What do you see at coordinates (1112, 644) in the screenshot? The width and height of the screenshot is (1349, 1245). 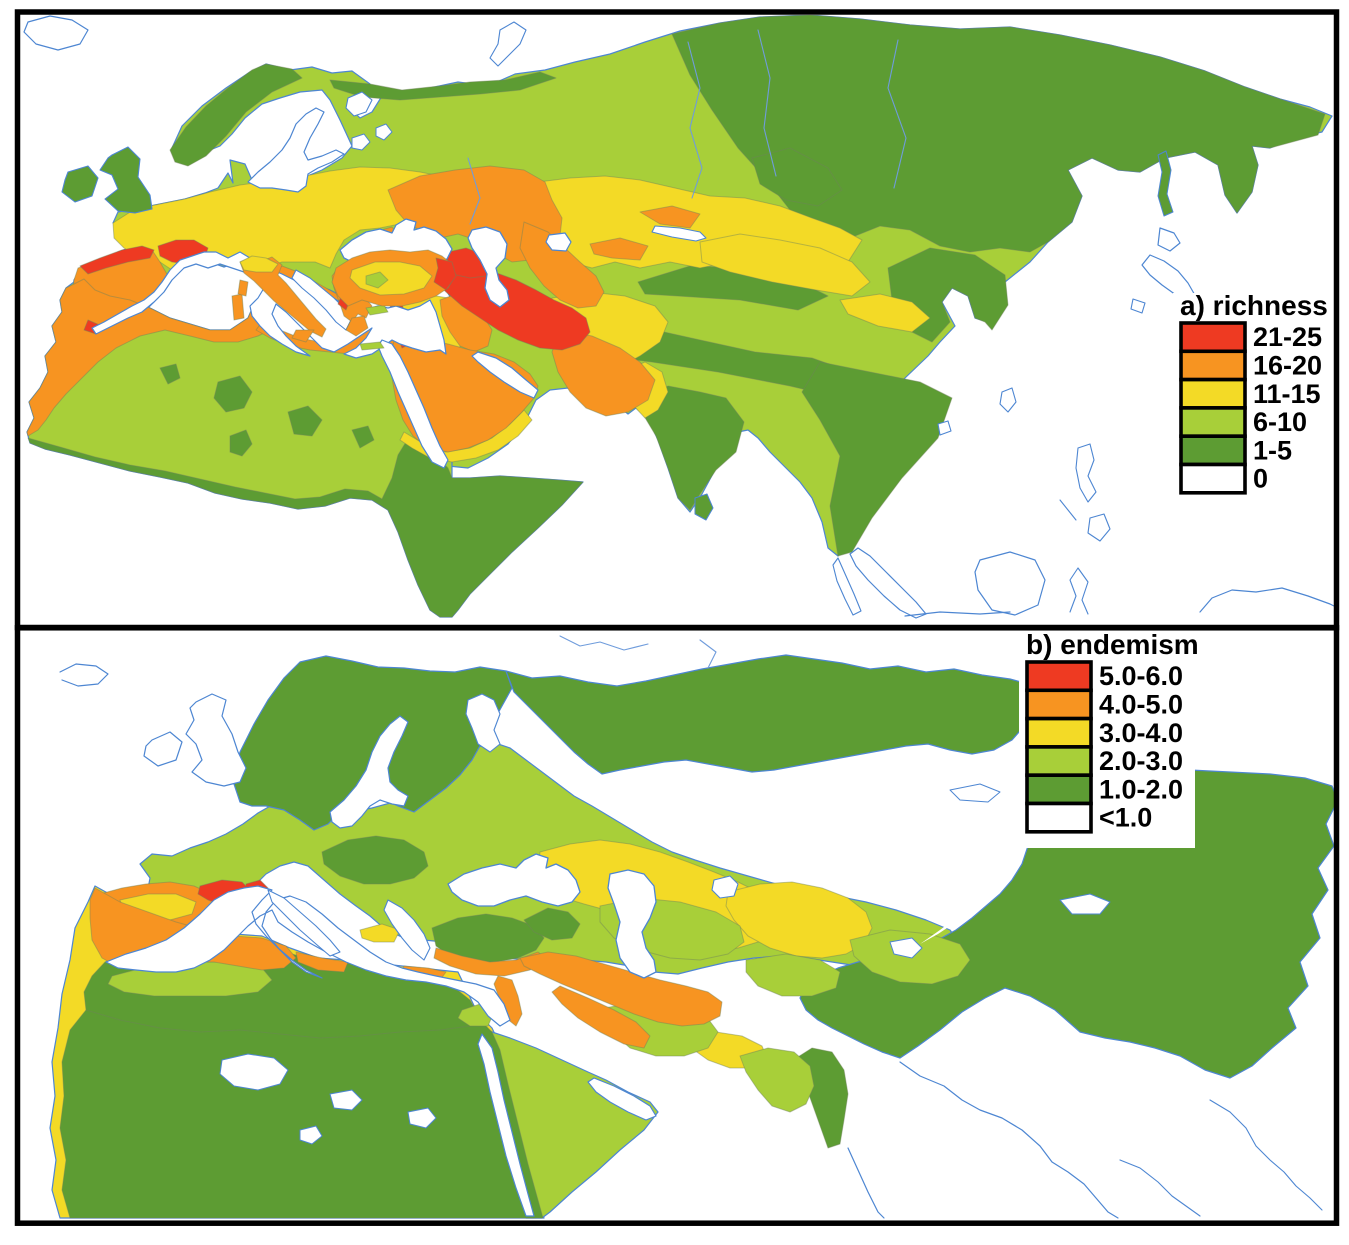 I see `svg-text: b) endemism` at bounding box center [1112, 644].